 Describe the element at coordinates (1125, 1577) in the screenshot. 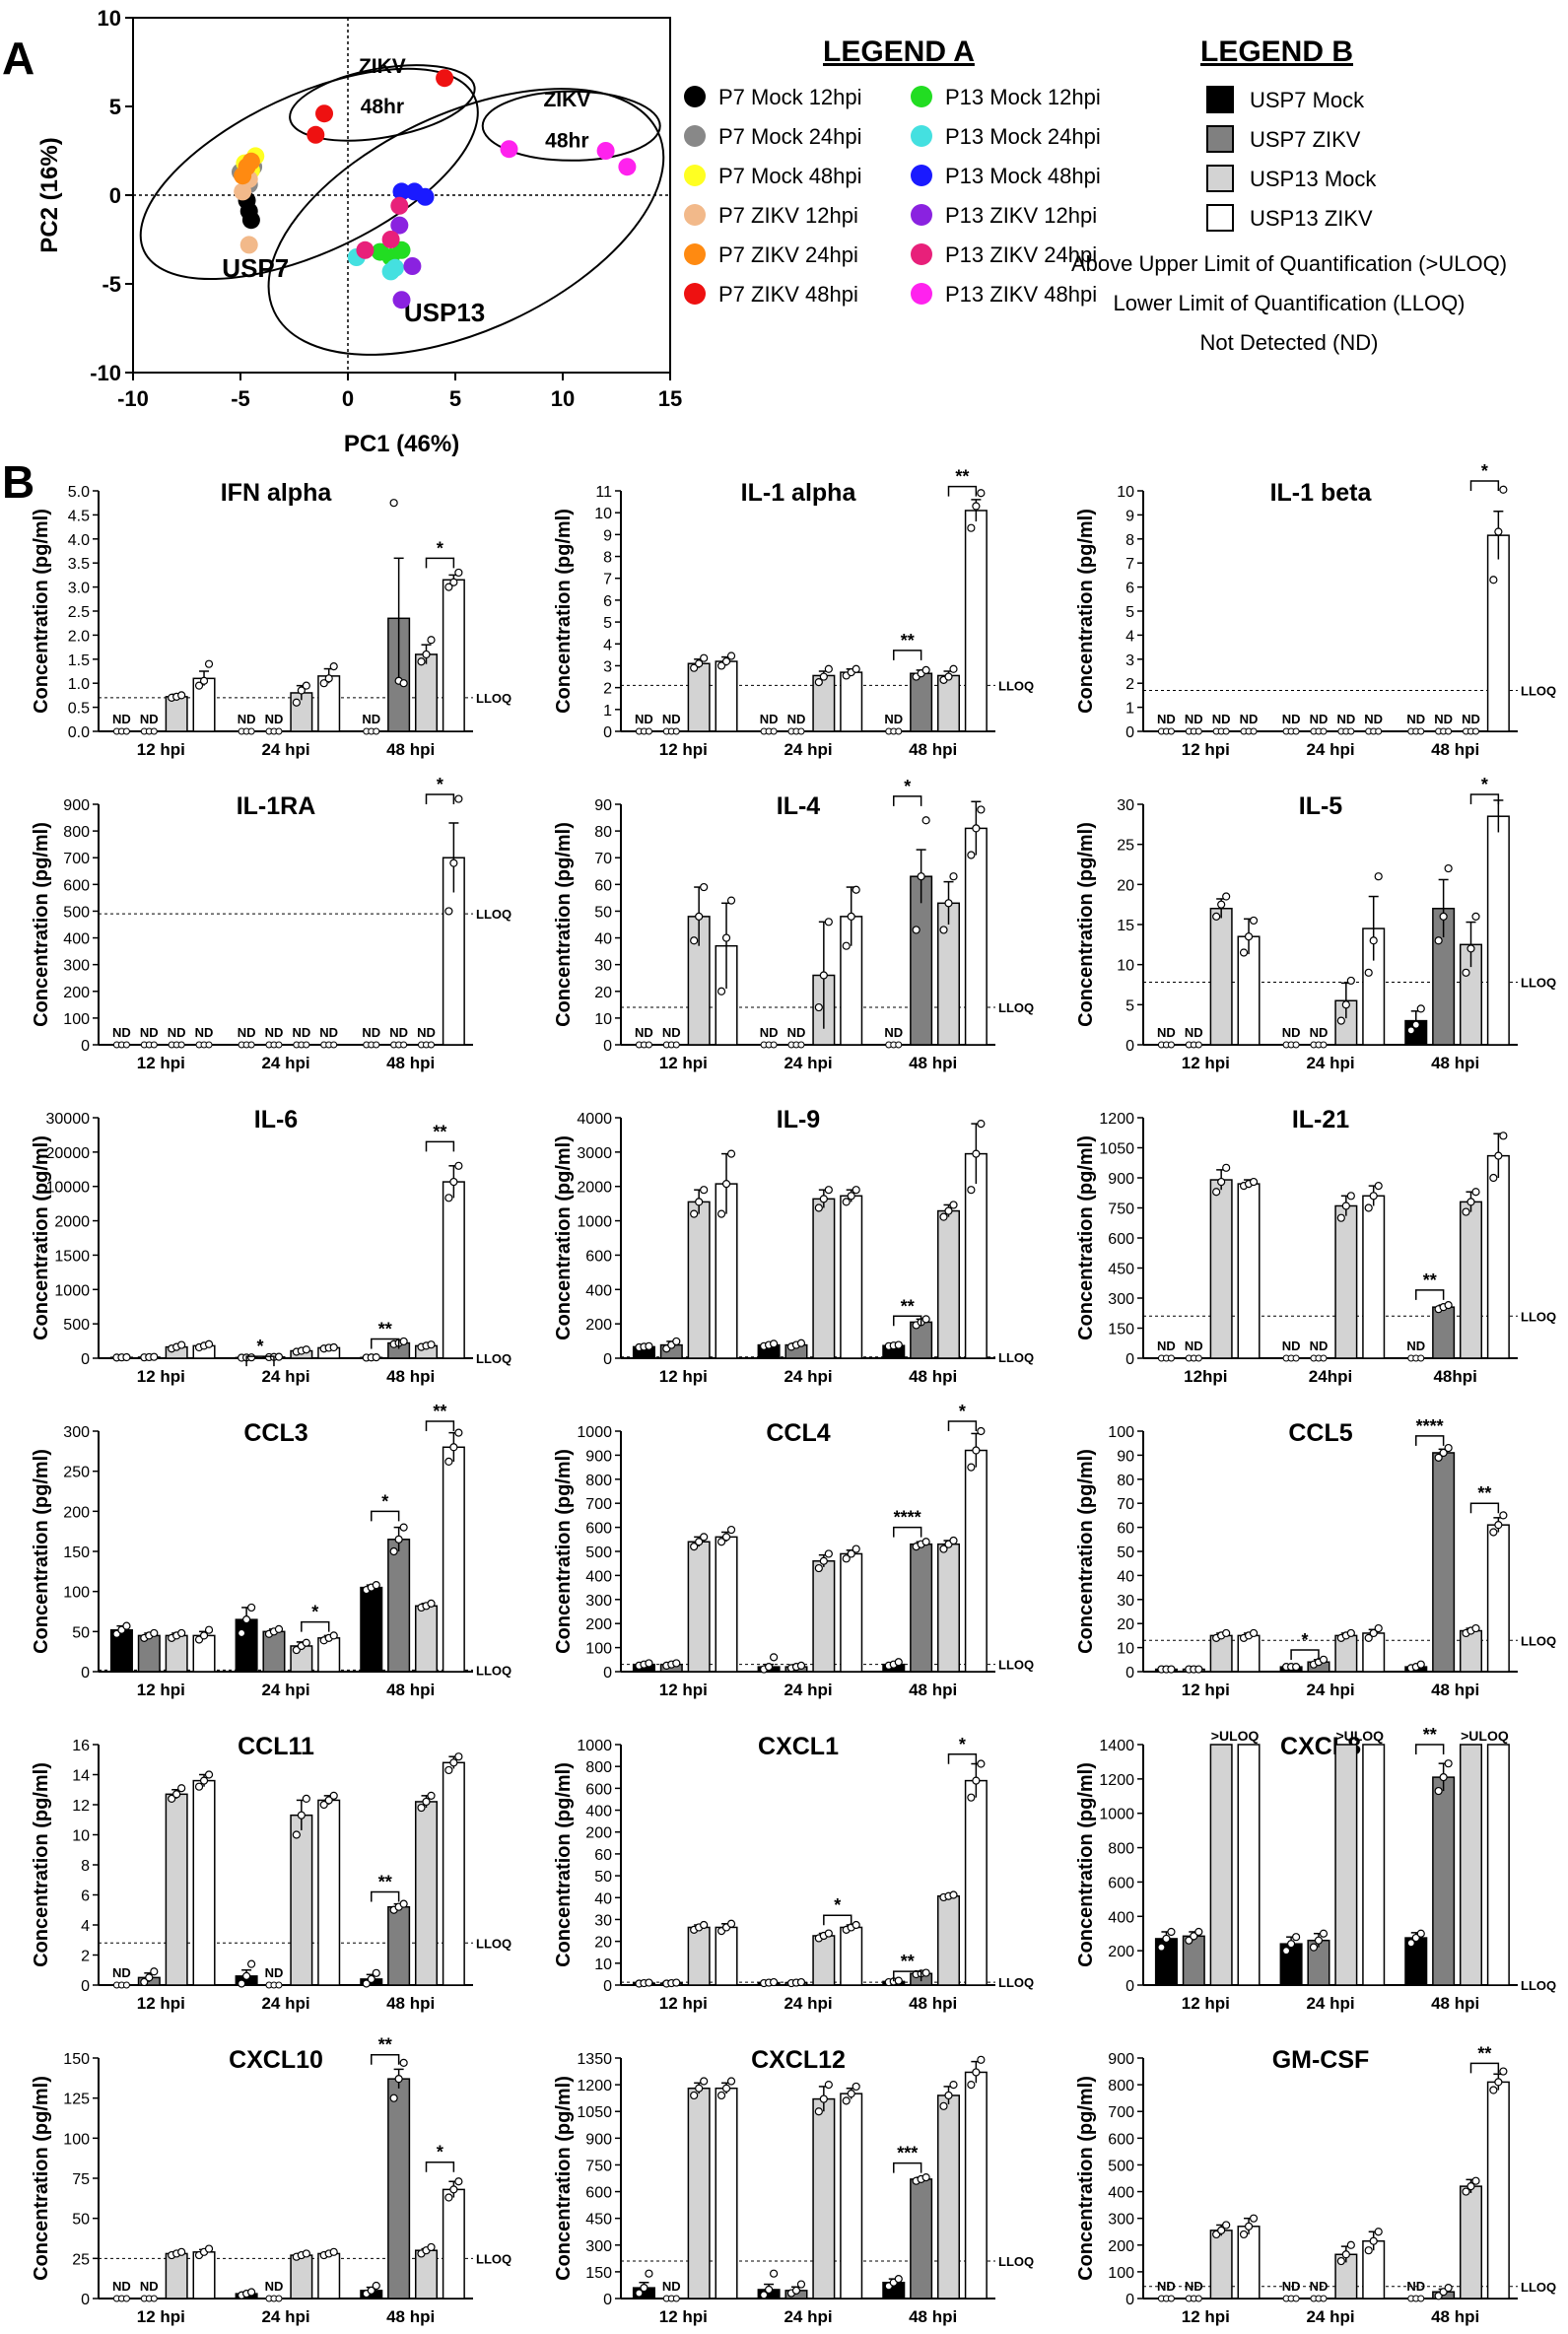

I see `y-tick-label: 40` at that location.